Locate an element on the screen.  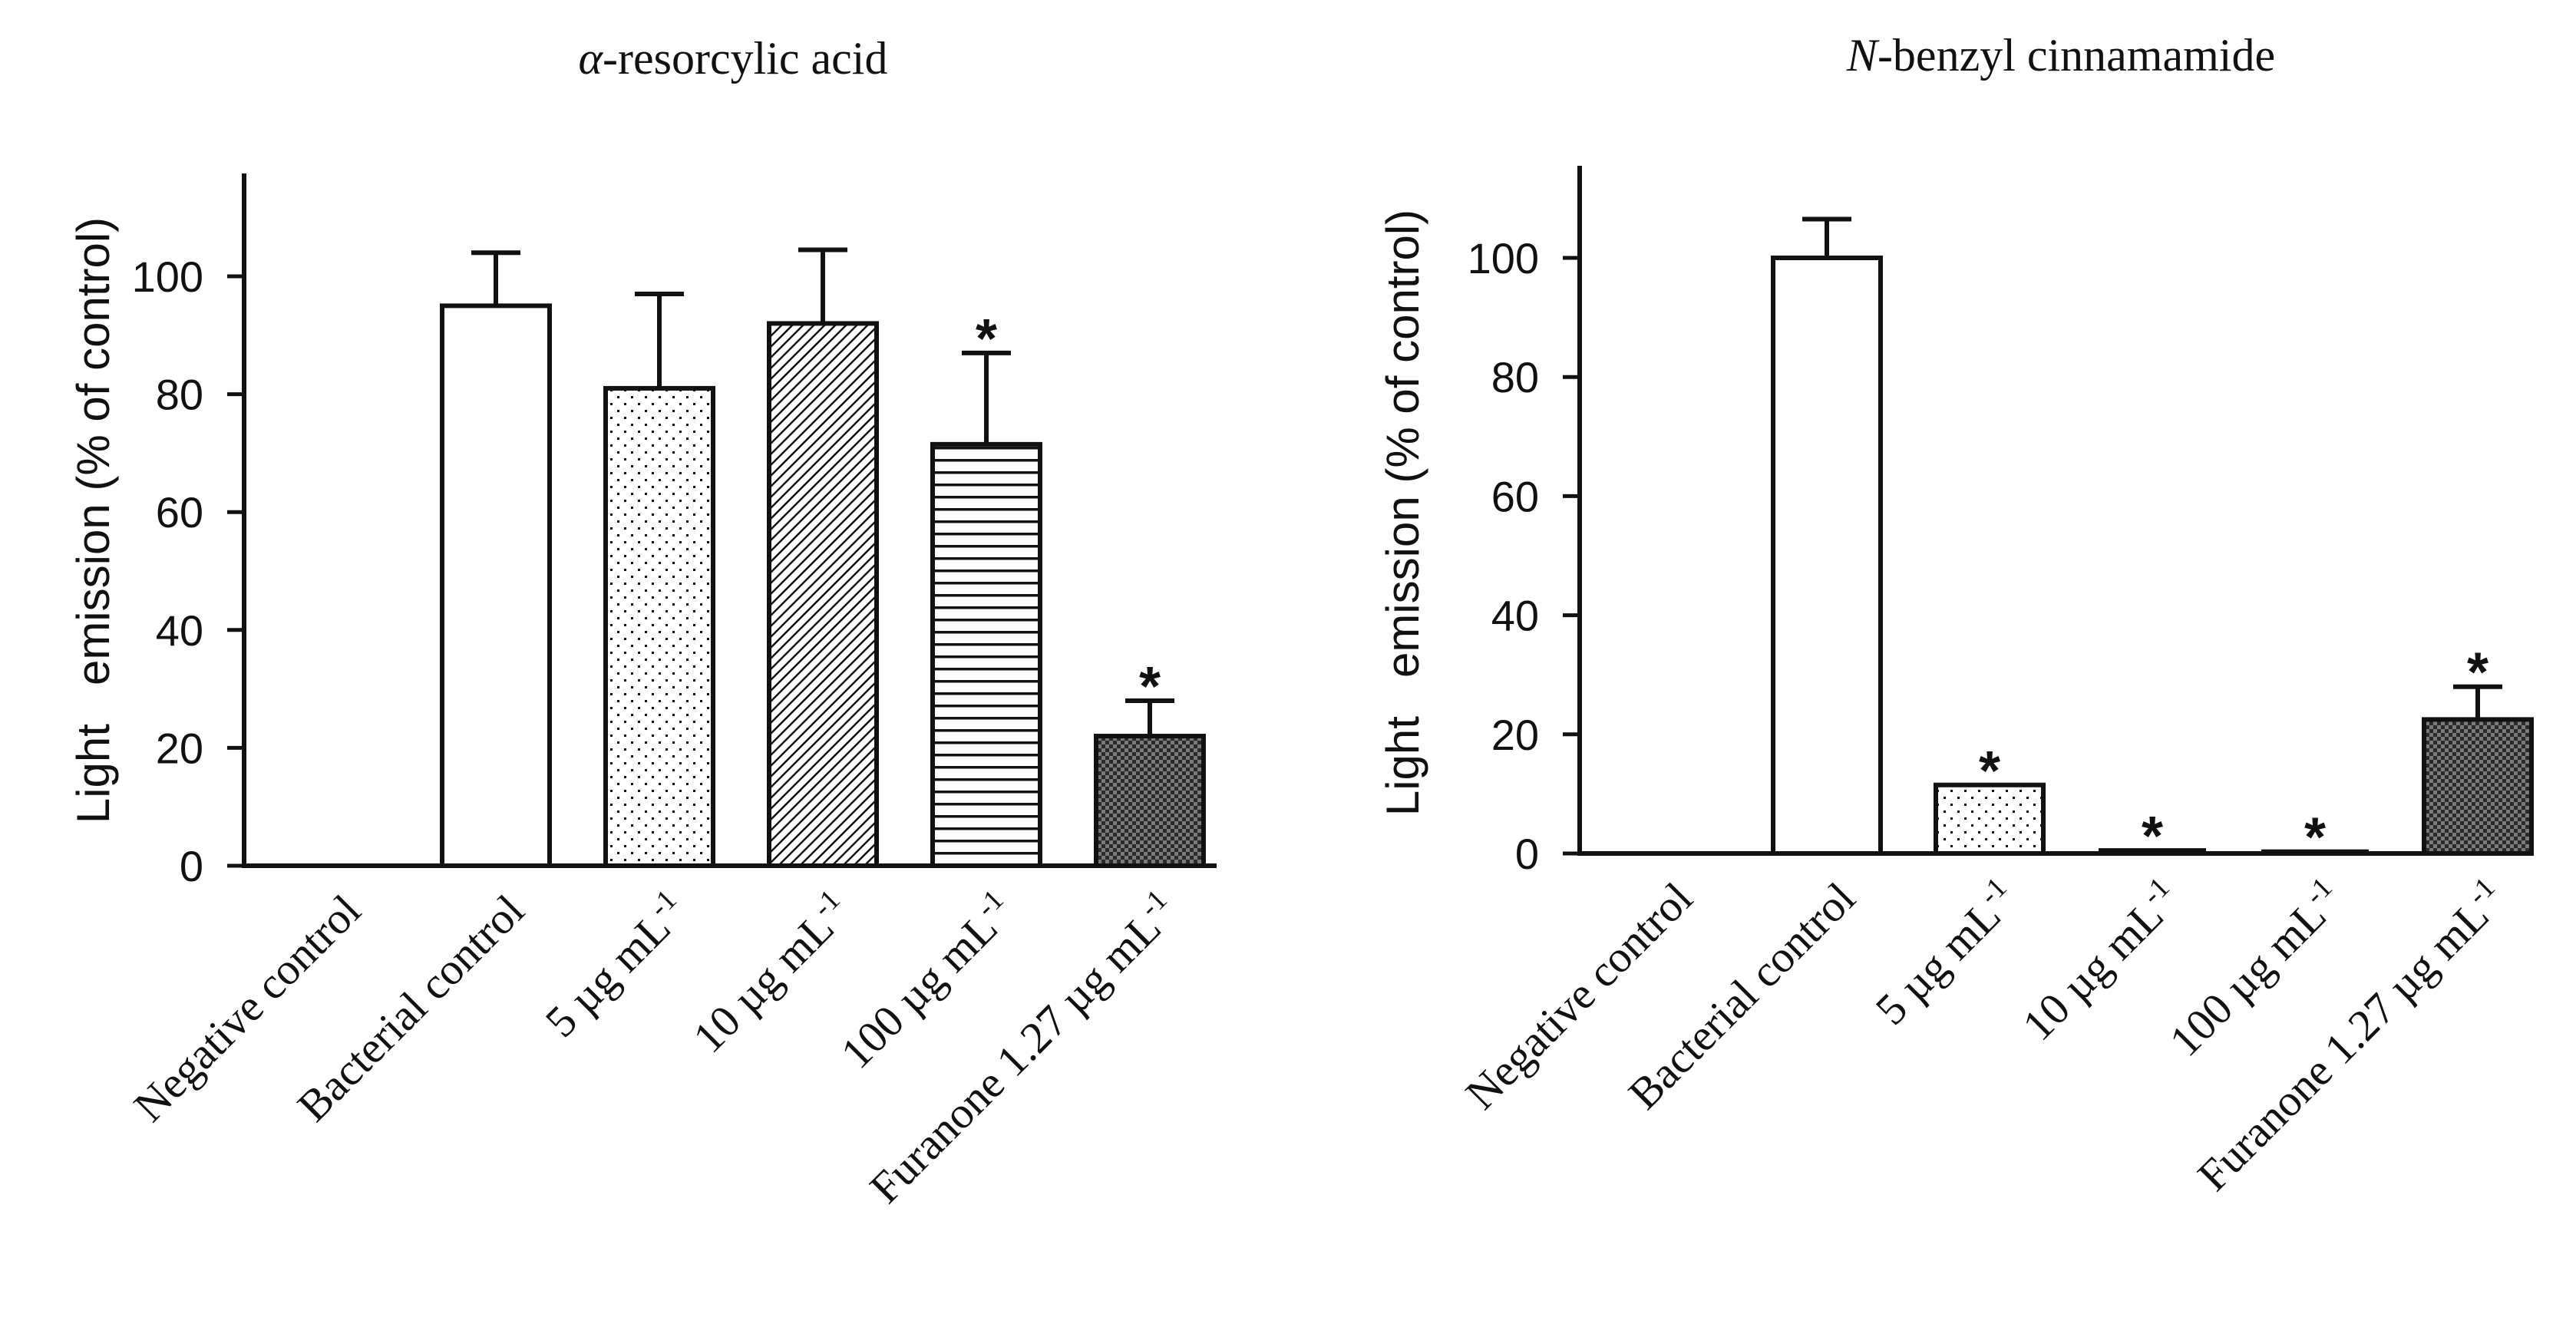
chart-title: α-resorcylic acid is located at coordinates (733, 58).